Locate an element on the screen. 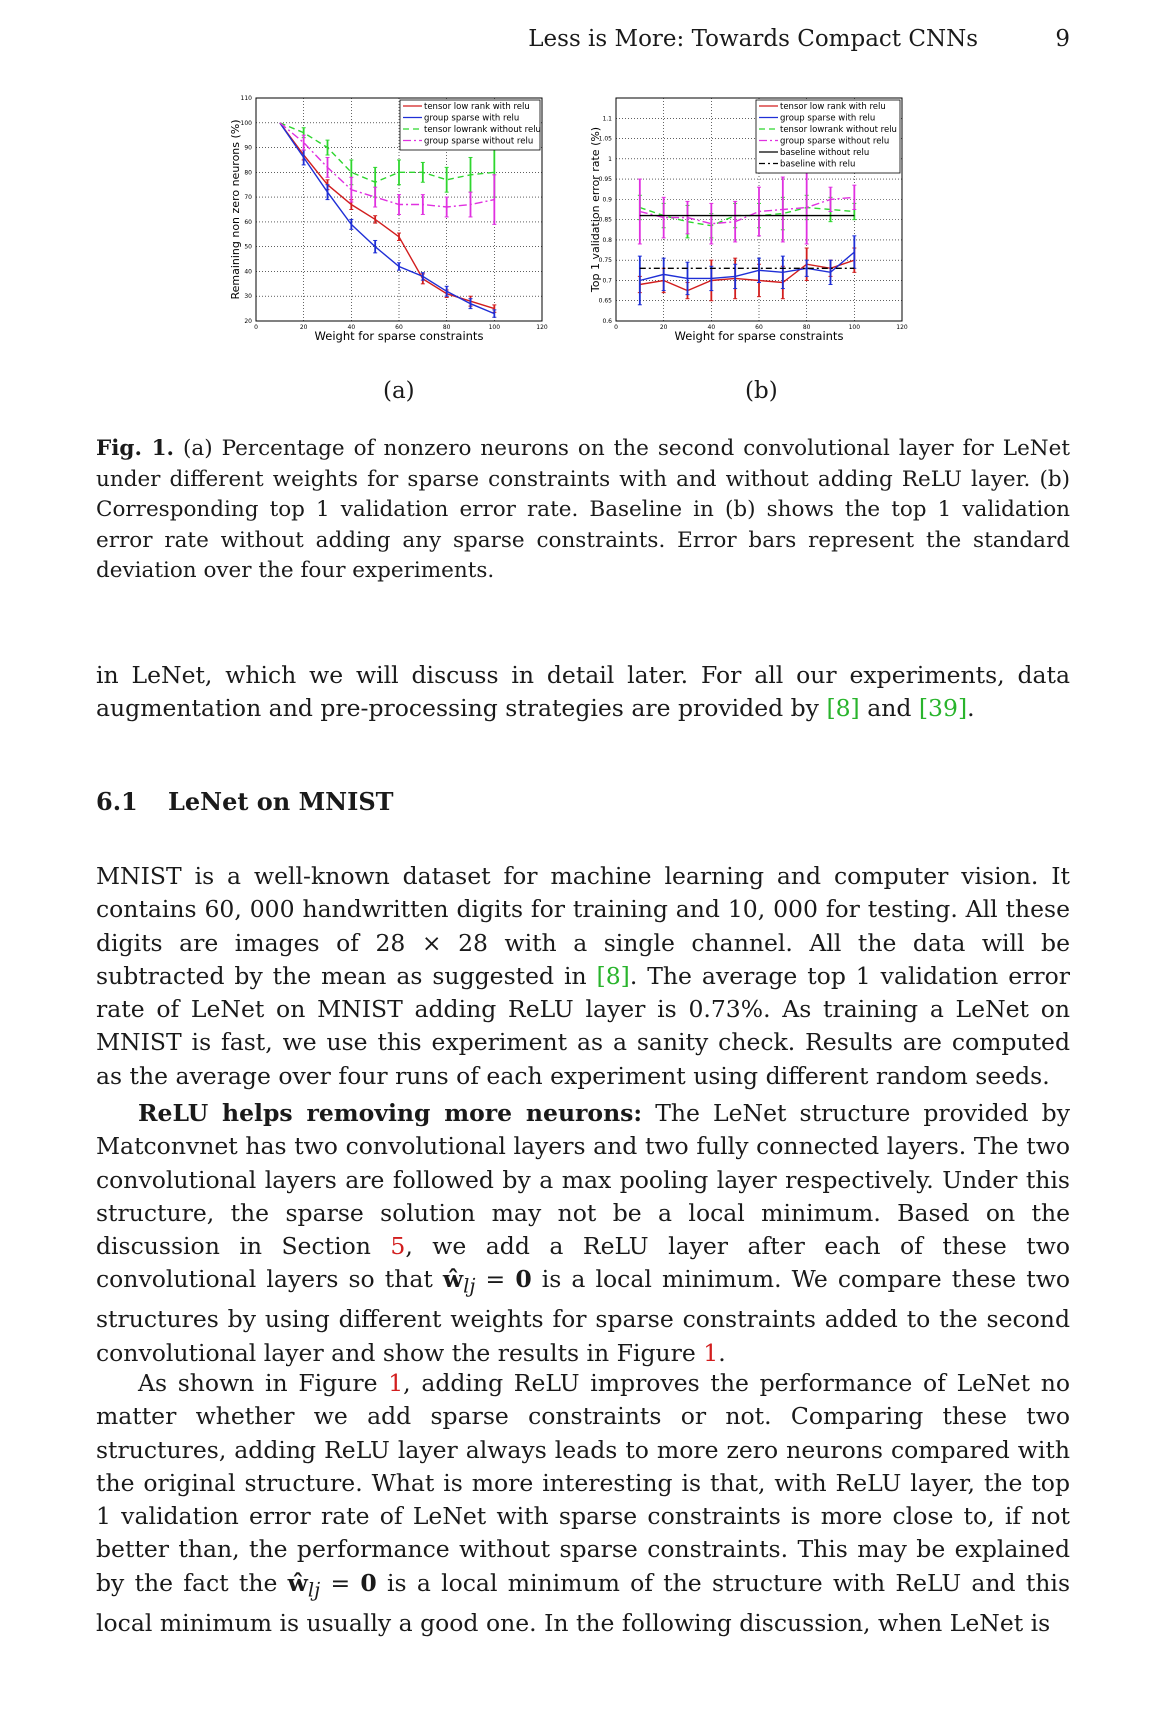 The width and height of the screenshot is (1150, 1709). y-tick-label: 0.95 is located at coordinates (606, 179).